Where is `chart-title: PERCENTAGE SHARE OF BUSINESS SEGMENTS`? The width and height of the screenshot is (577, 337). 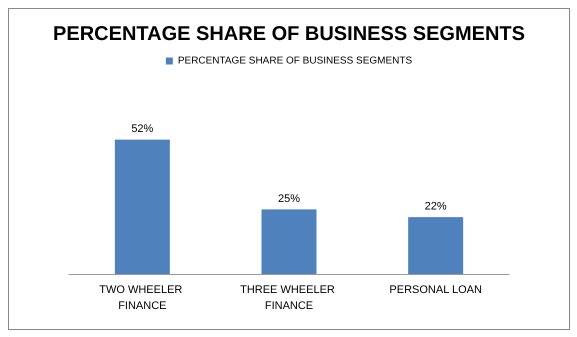
chart-title: PERCENTAGE SHARE OF BUSINESS SEGMENTS is located at coordinates (289, 34).